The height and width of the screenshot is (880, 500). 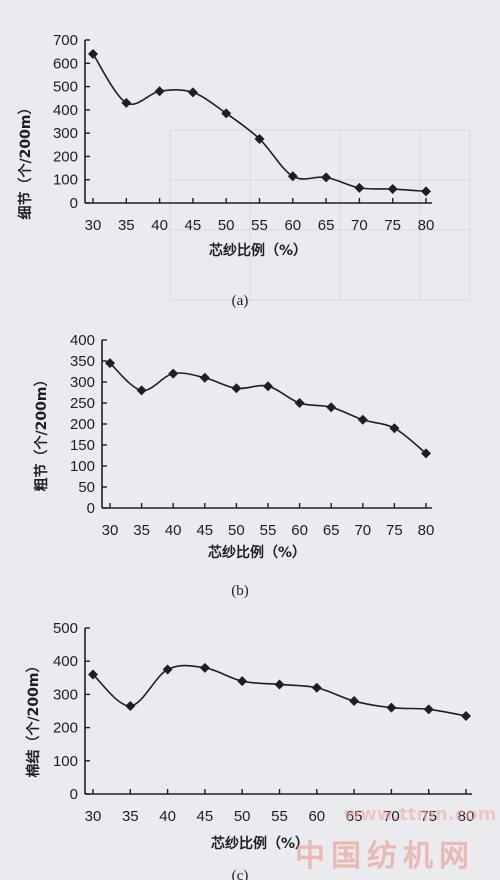 I want to click on chart-b-y-ticks: 0 50 100 150 200 250 300 350 400, so click(x=88, y=424).